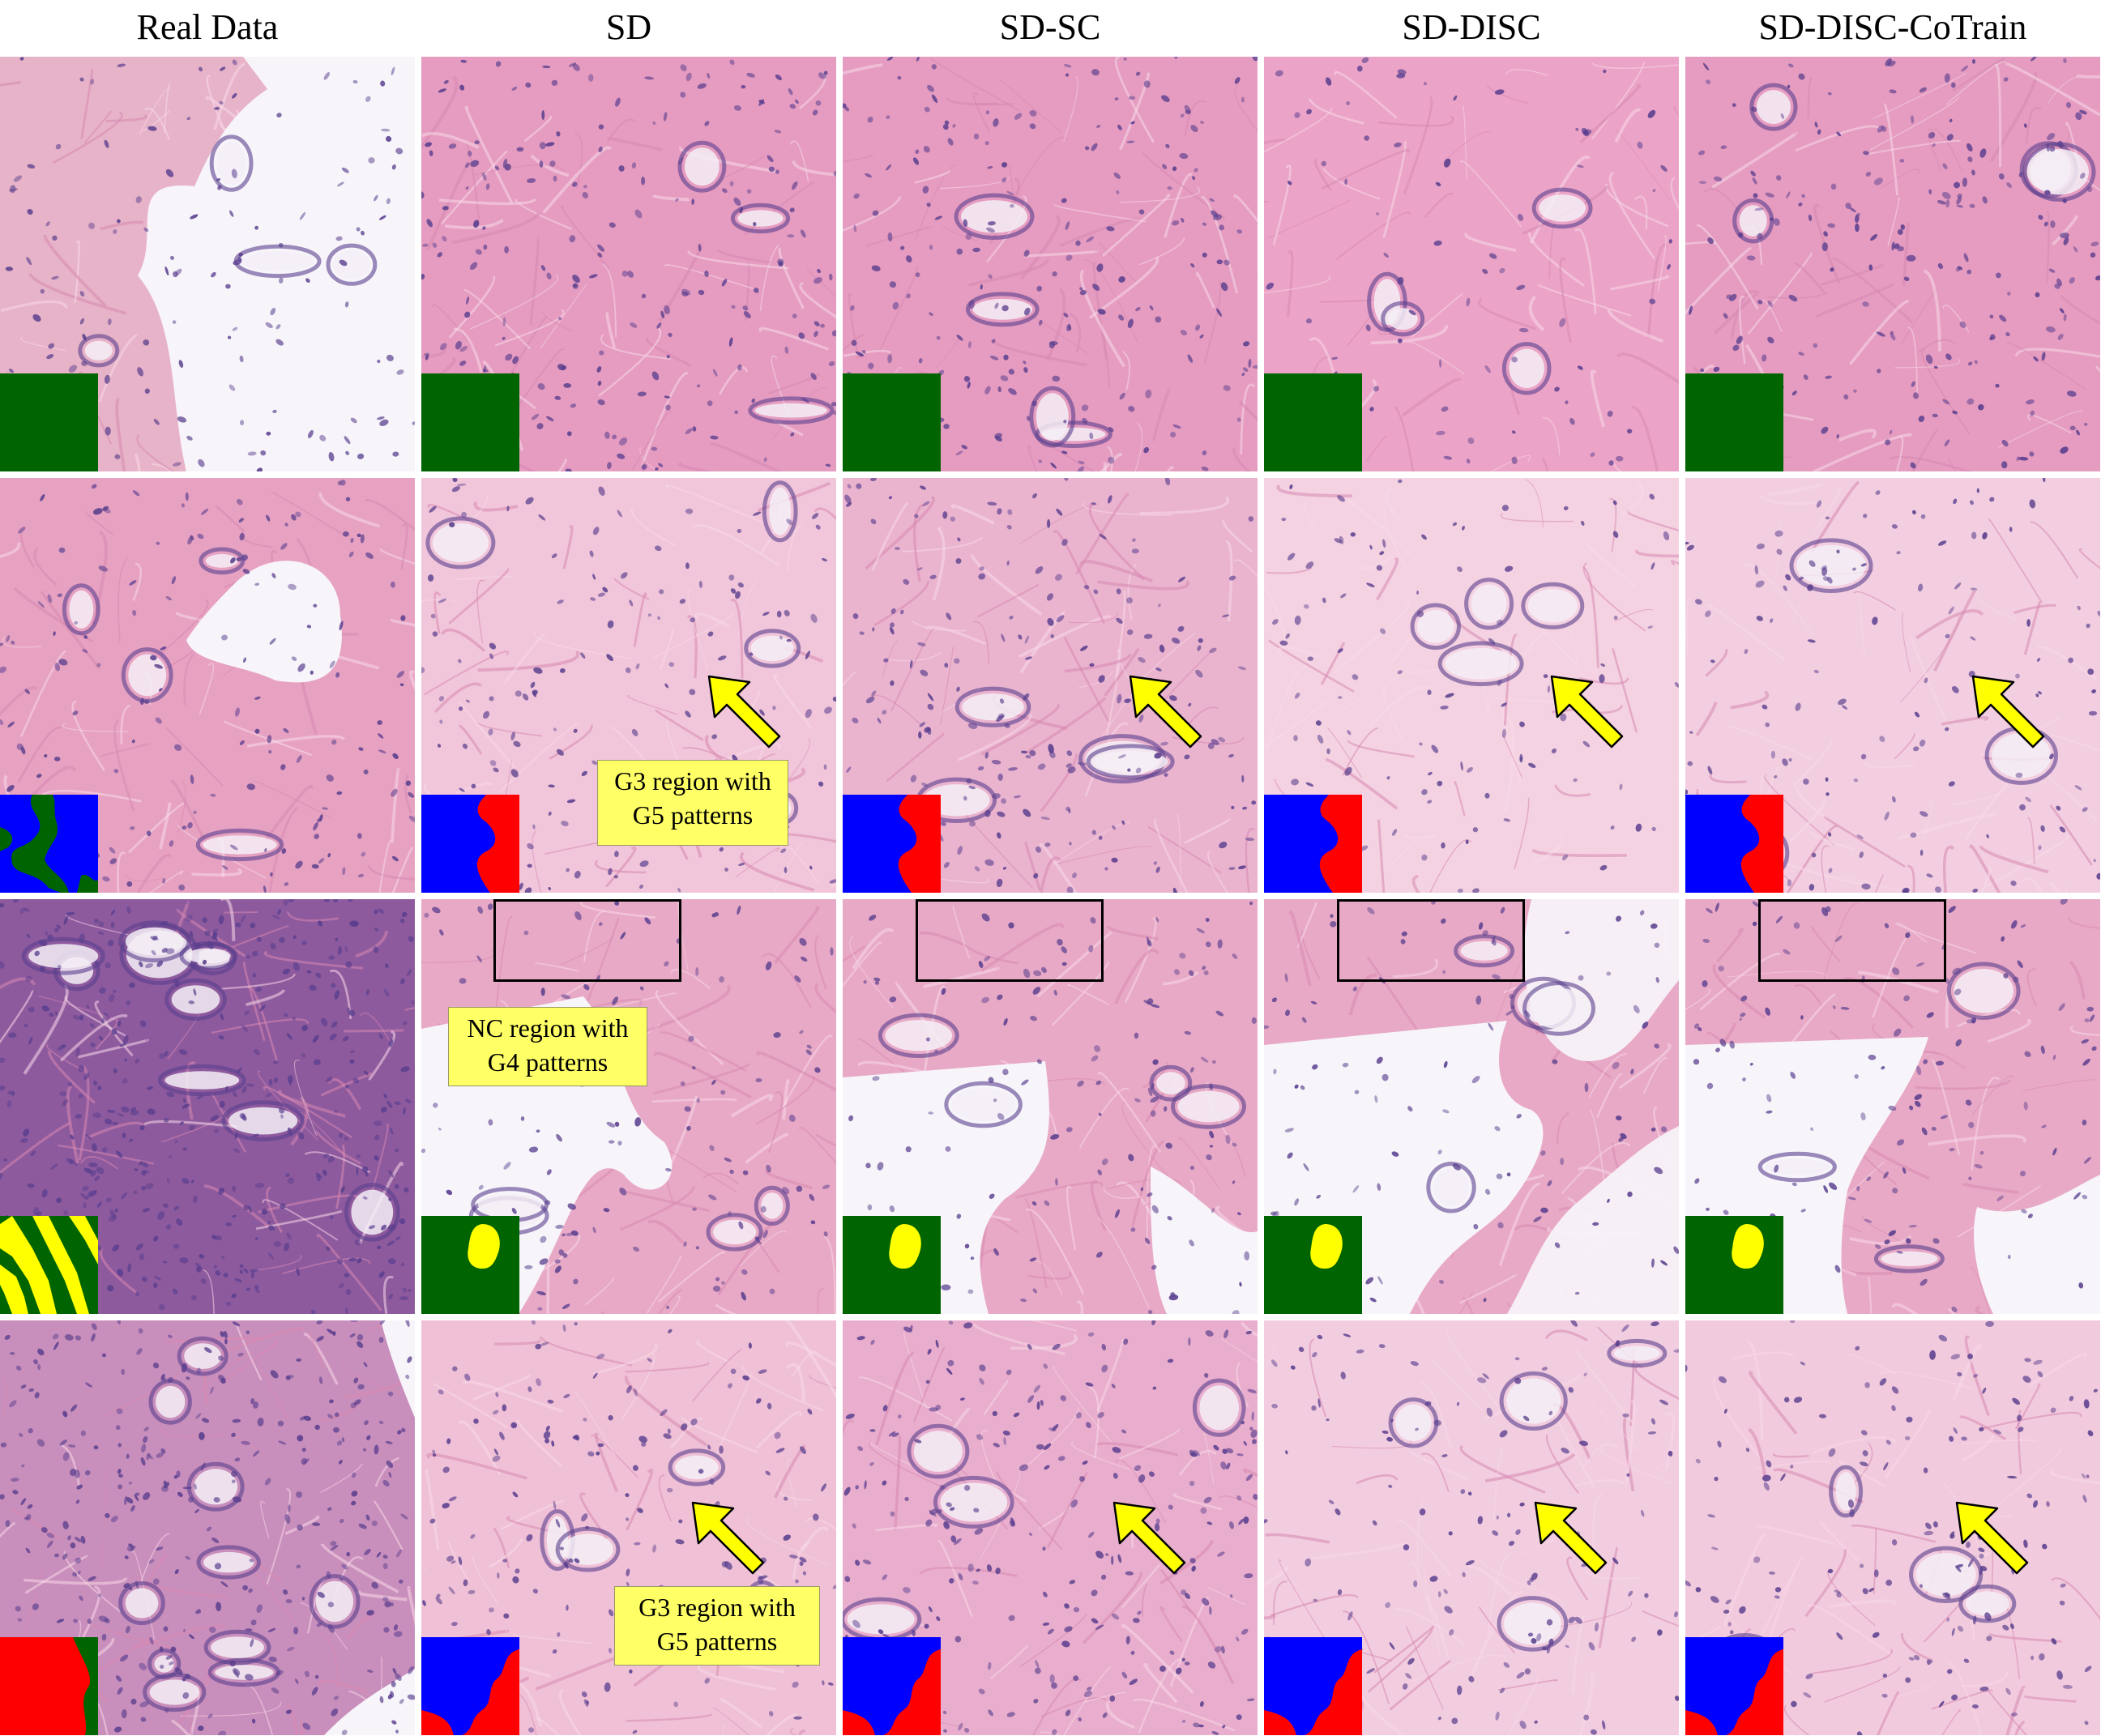 The height and width of the screenshot is (1736, 2101). Describe the element at coordinates (548, 1028) in the screenshot. I see `annotation-note-line: NC region with` at that location.